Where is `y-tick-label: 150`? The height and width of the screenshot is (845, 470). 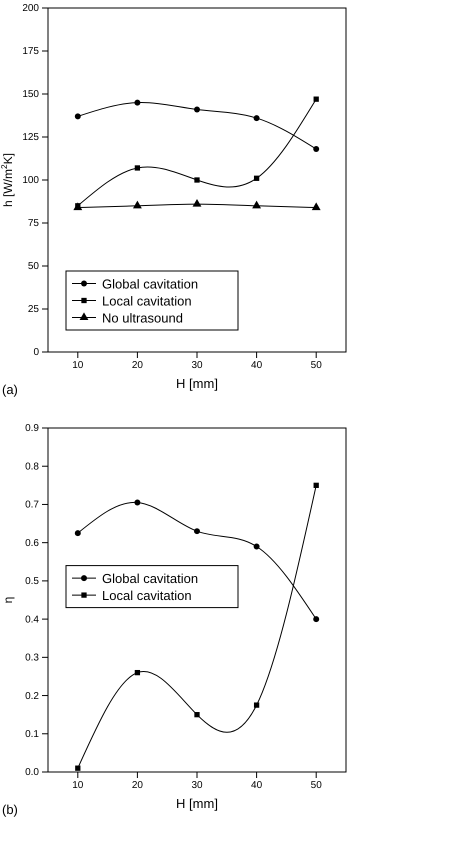 y-tick-label: 150 is located at coordinates (31, 94).